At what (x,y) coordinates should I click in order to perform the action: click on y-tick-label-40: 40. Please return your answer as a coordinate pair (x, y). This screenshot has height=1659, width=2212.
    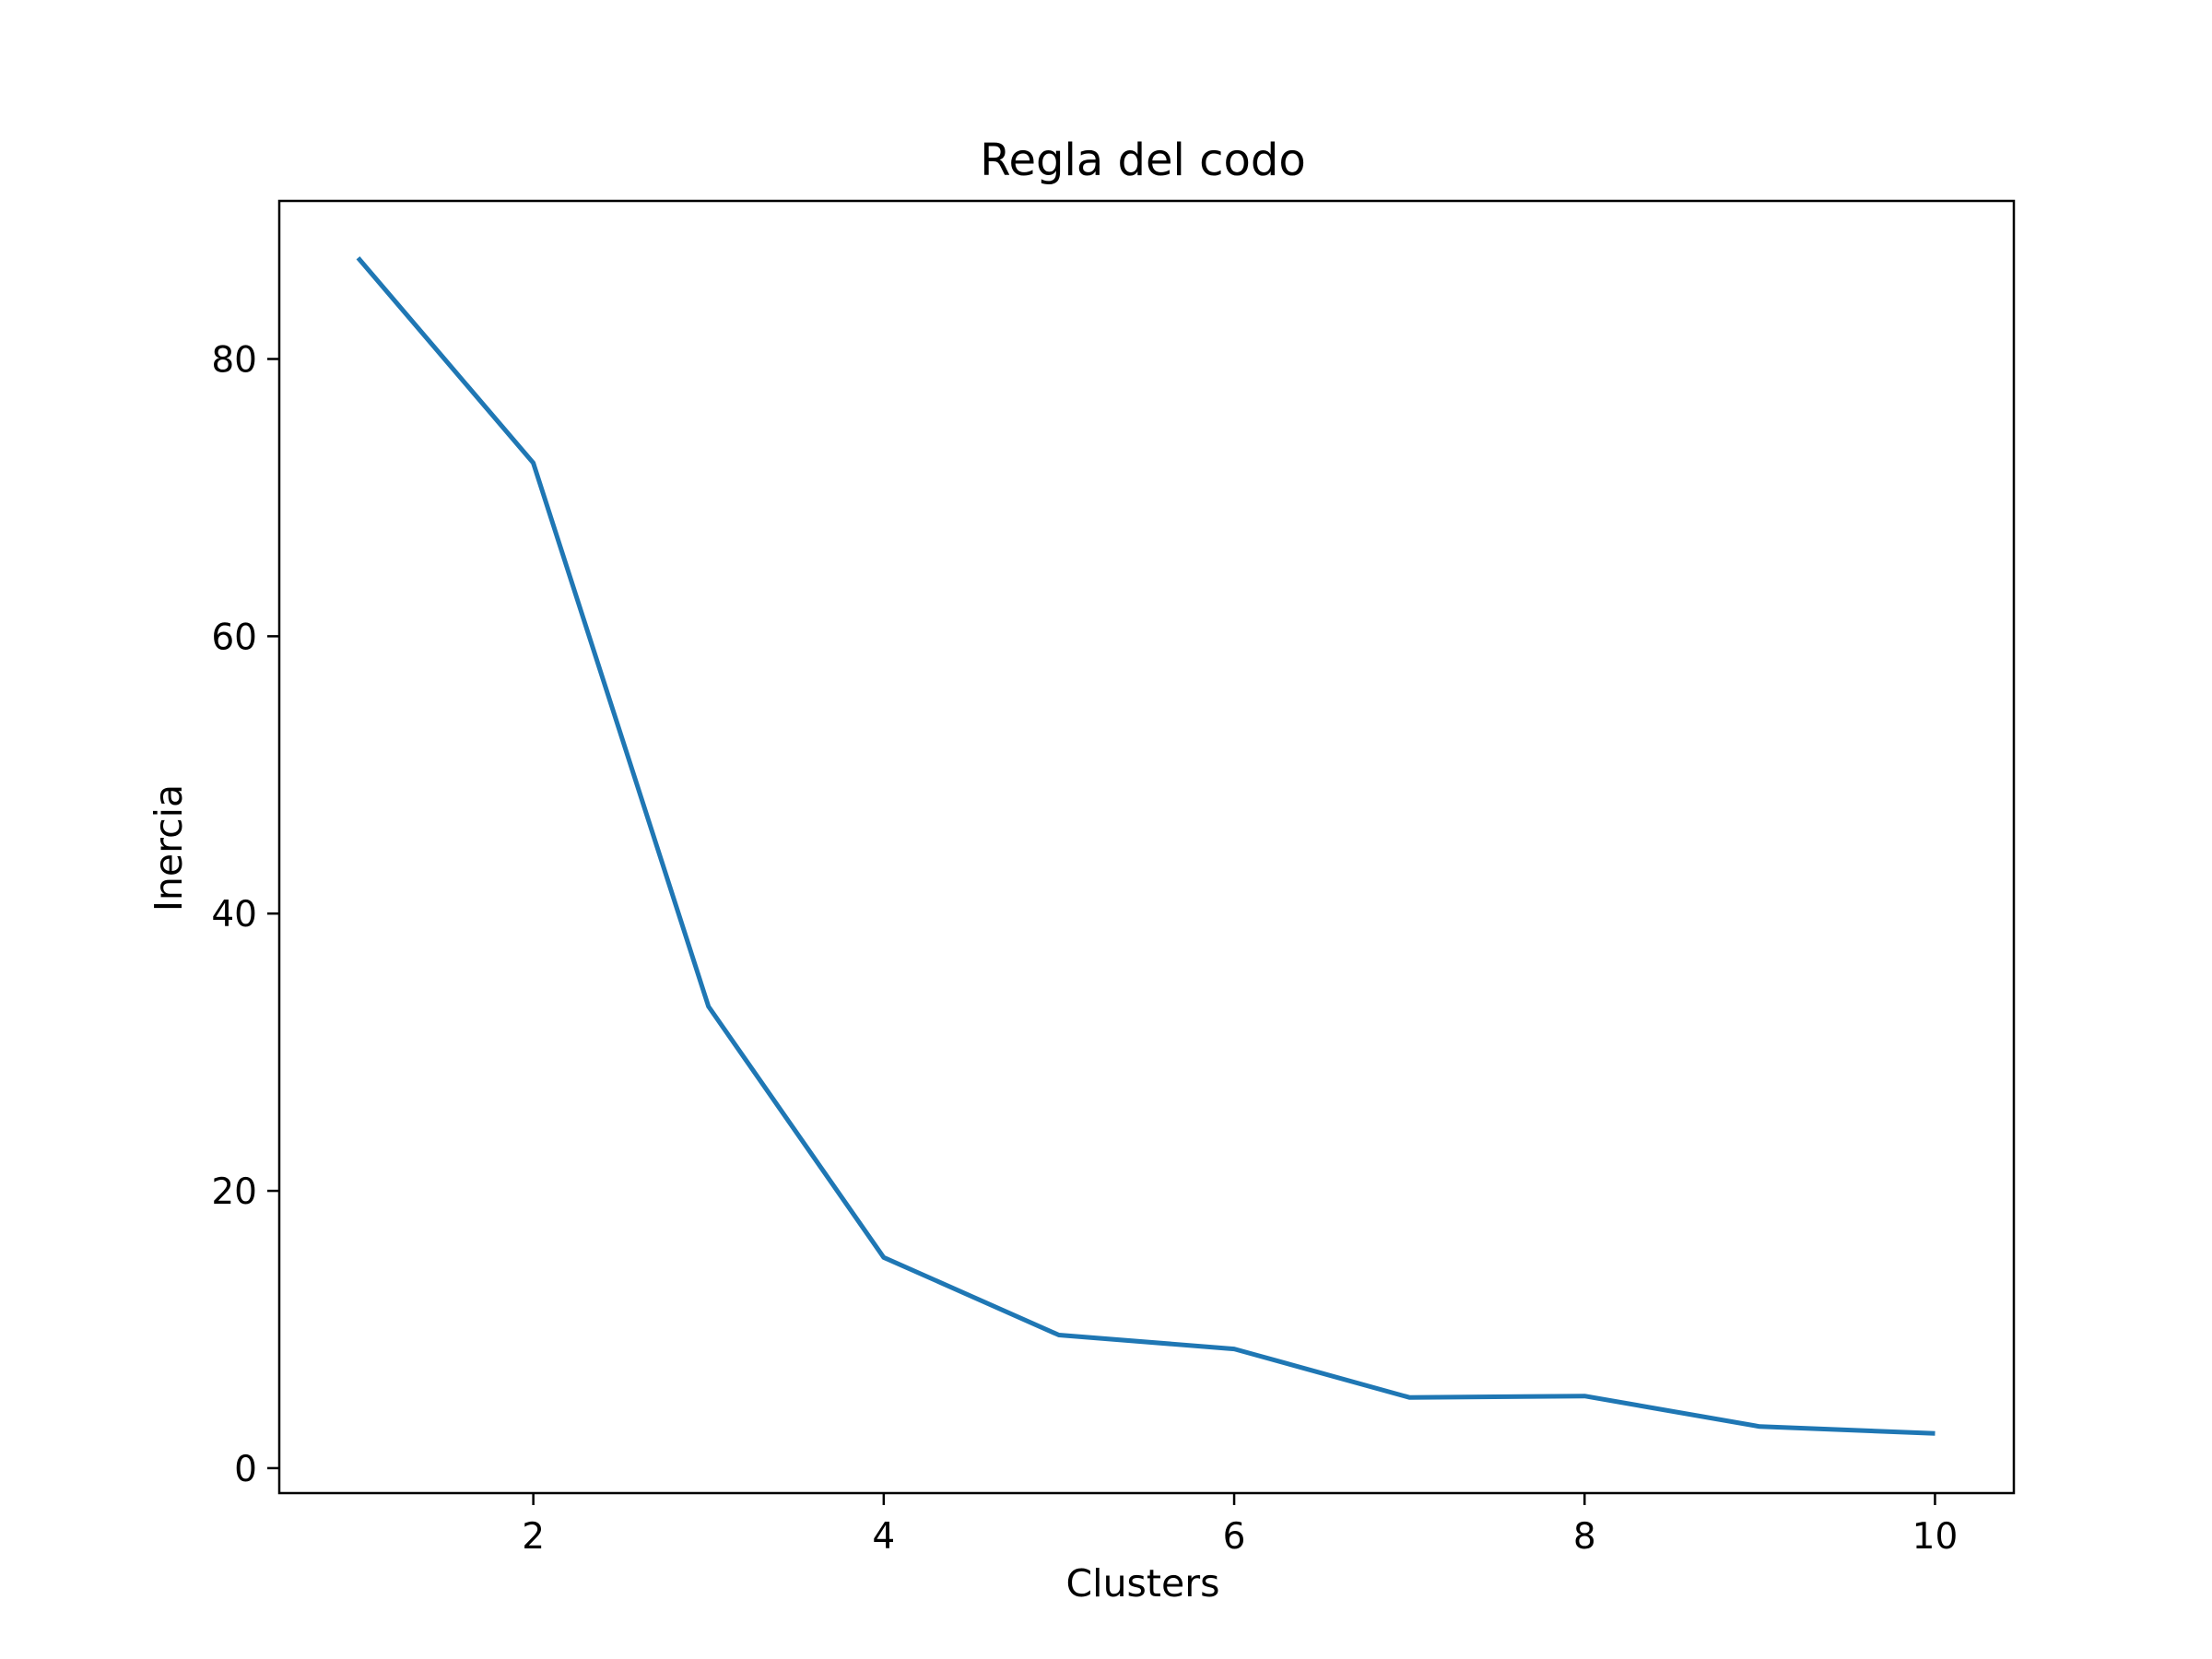
    Looking at the image, I should click on (234, 914).